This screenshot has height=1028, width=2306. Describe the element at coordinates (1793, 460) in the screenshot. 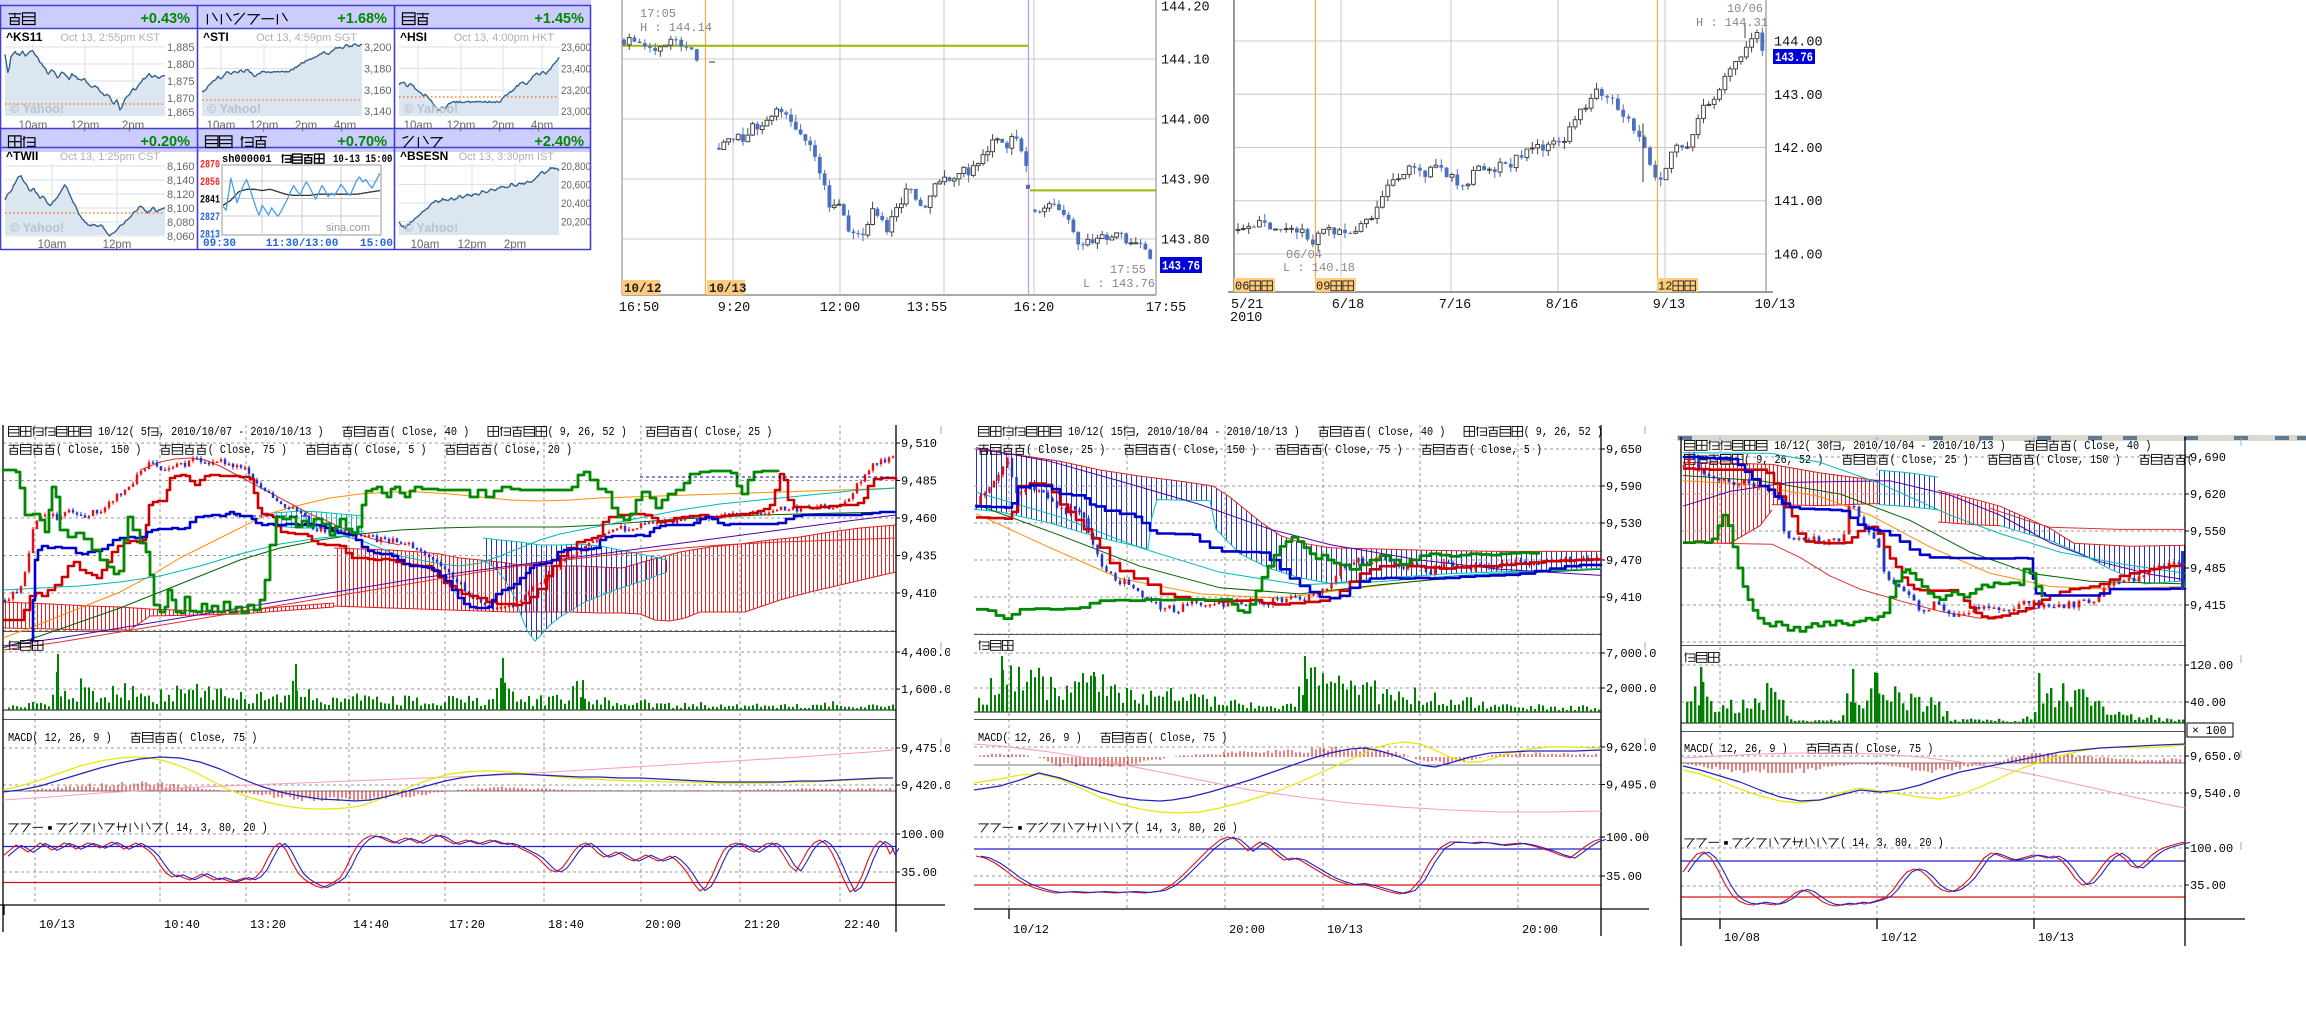

I see `svg-text: ( 9, 26, 52 )` at that location.